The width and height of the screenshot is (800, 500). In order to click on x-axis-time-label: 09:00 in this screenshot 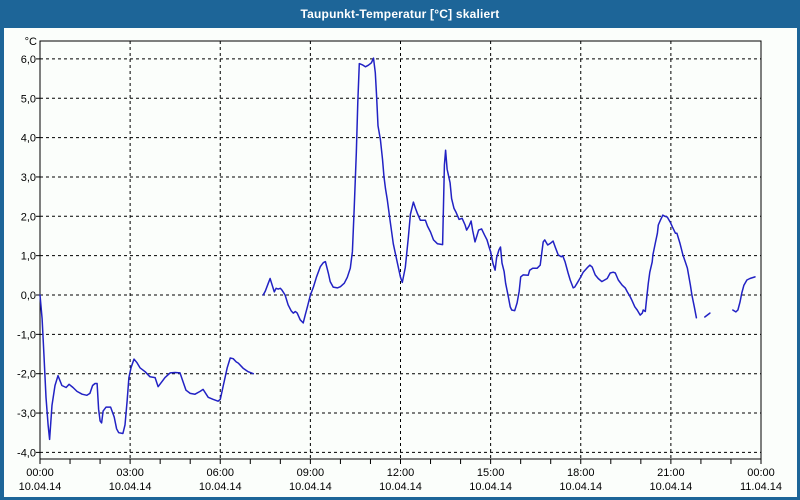, I will do `click(311, 473)`.